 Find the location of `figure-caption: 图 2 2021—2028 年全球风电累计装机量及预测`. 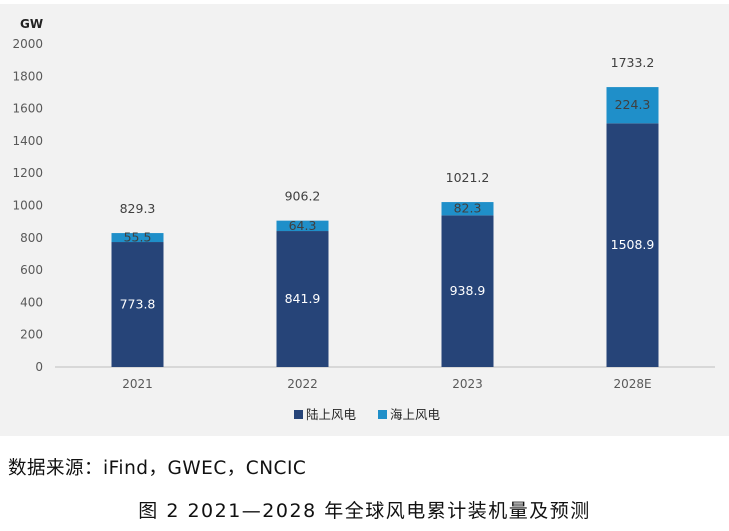

figure-caption: 图 2 2021—2028 年全球风电累计装机量及预测 is located at coordinates (364, 511).